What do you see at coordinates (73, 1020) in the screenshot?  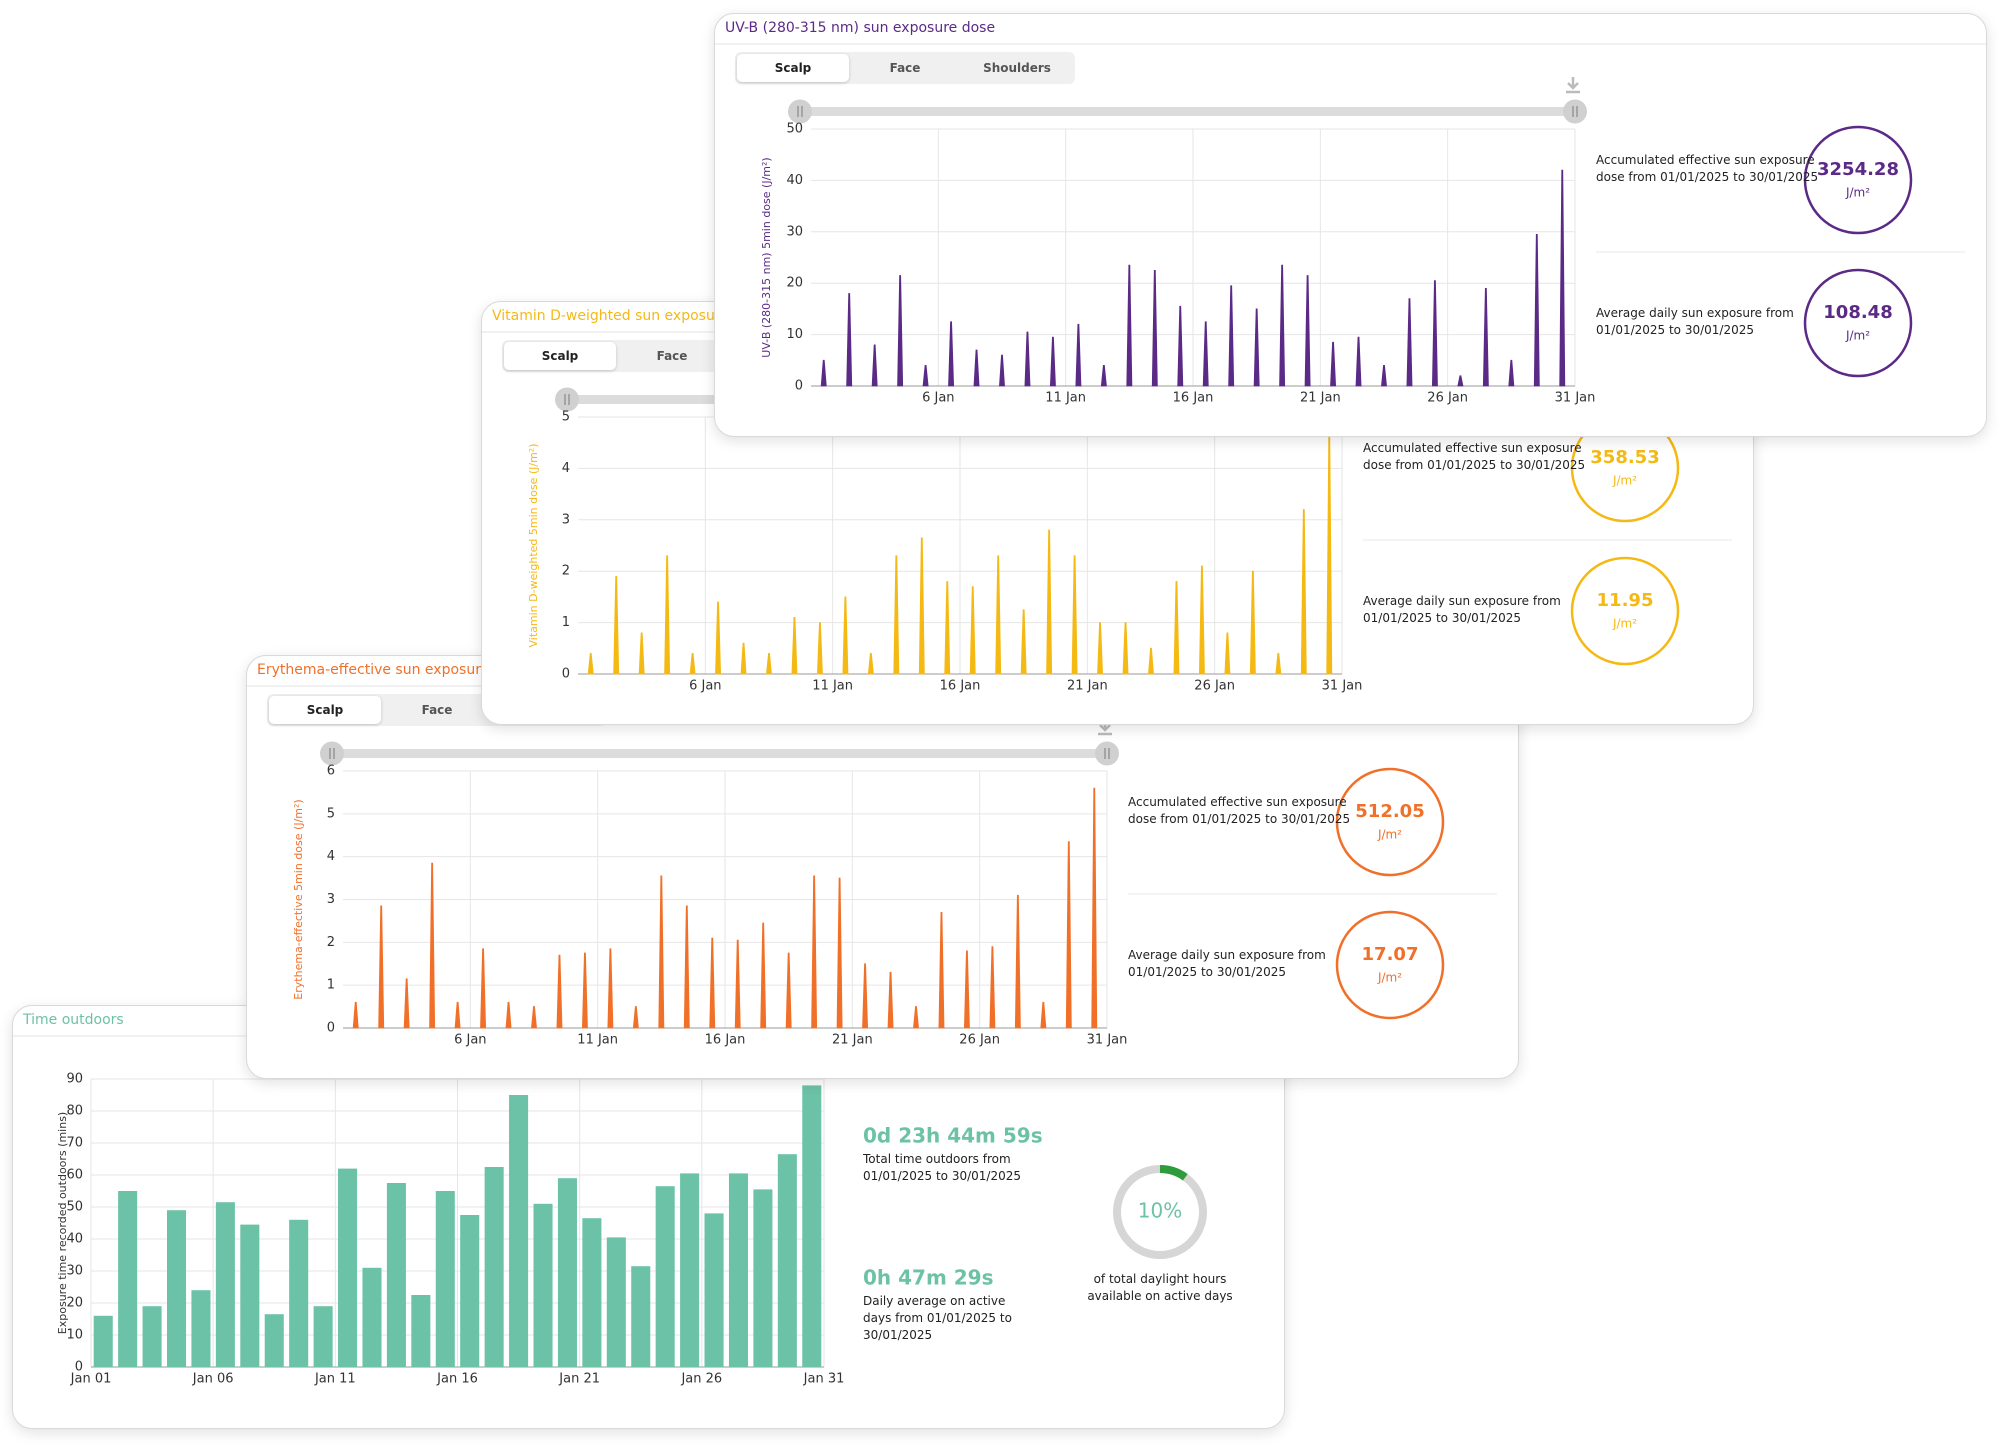 I see `card-title: Time outdoors` at bounding box center [73, 1020].